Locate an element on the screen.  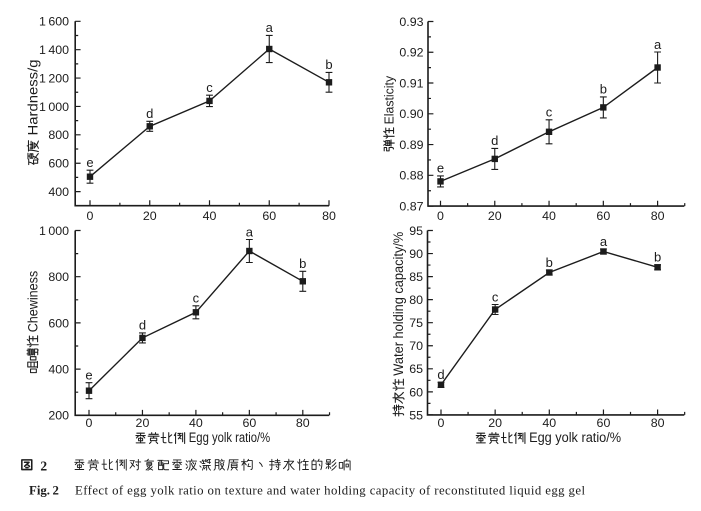
svg-text: 0.89 is located at coordinates (411, 145).